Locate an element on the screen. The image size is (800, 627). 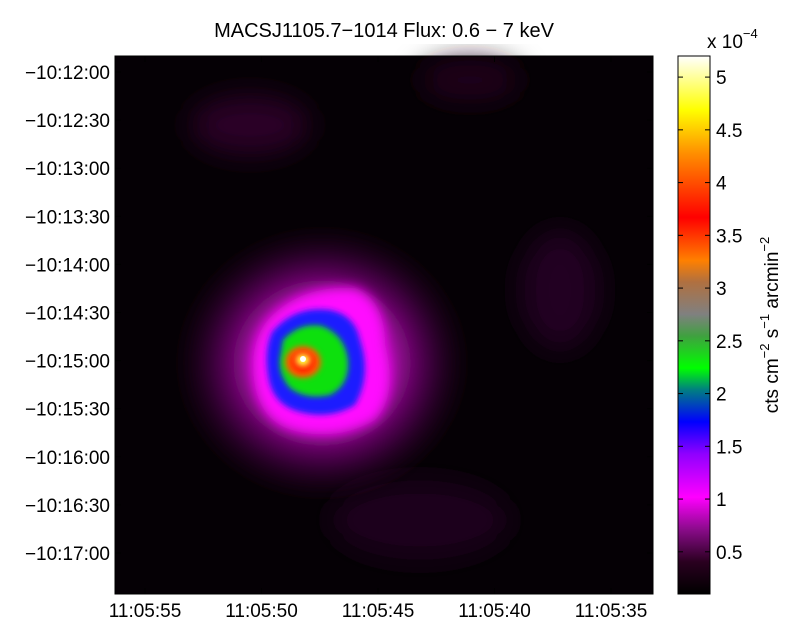
colorbar-label-exp-1: −2 is located at coordinates (764, 351).